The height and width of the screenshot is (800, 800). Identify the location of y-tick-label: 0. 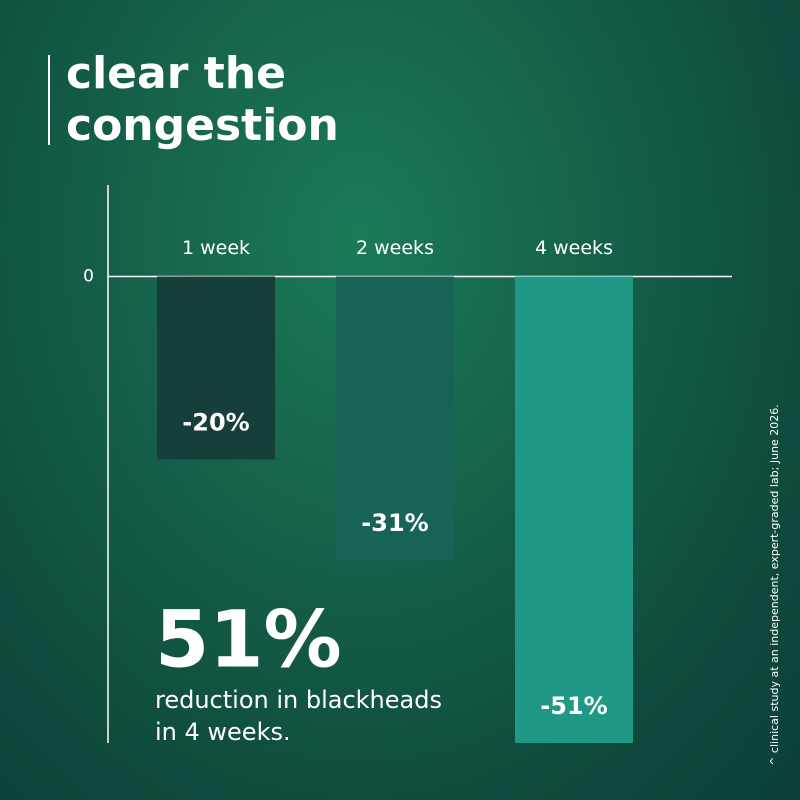
(88, 276).